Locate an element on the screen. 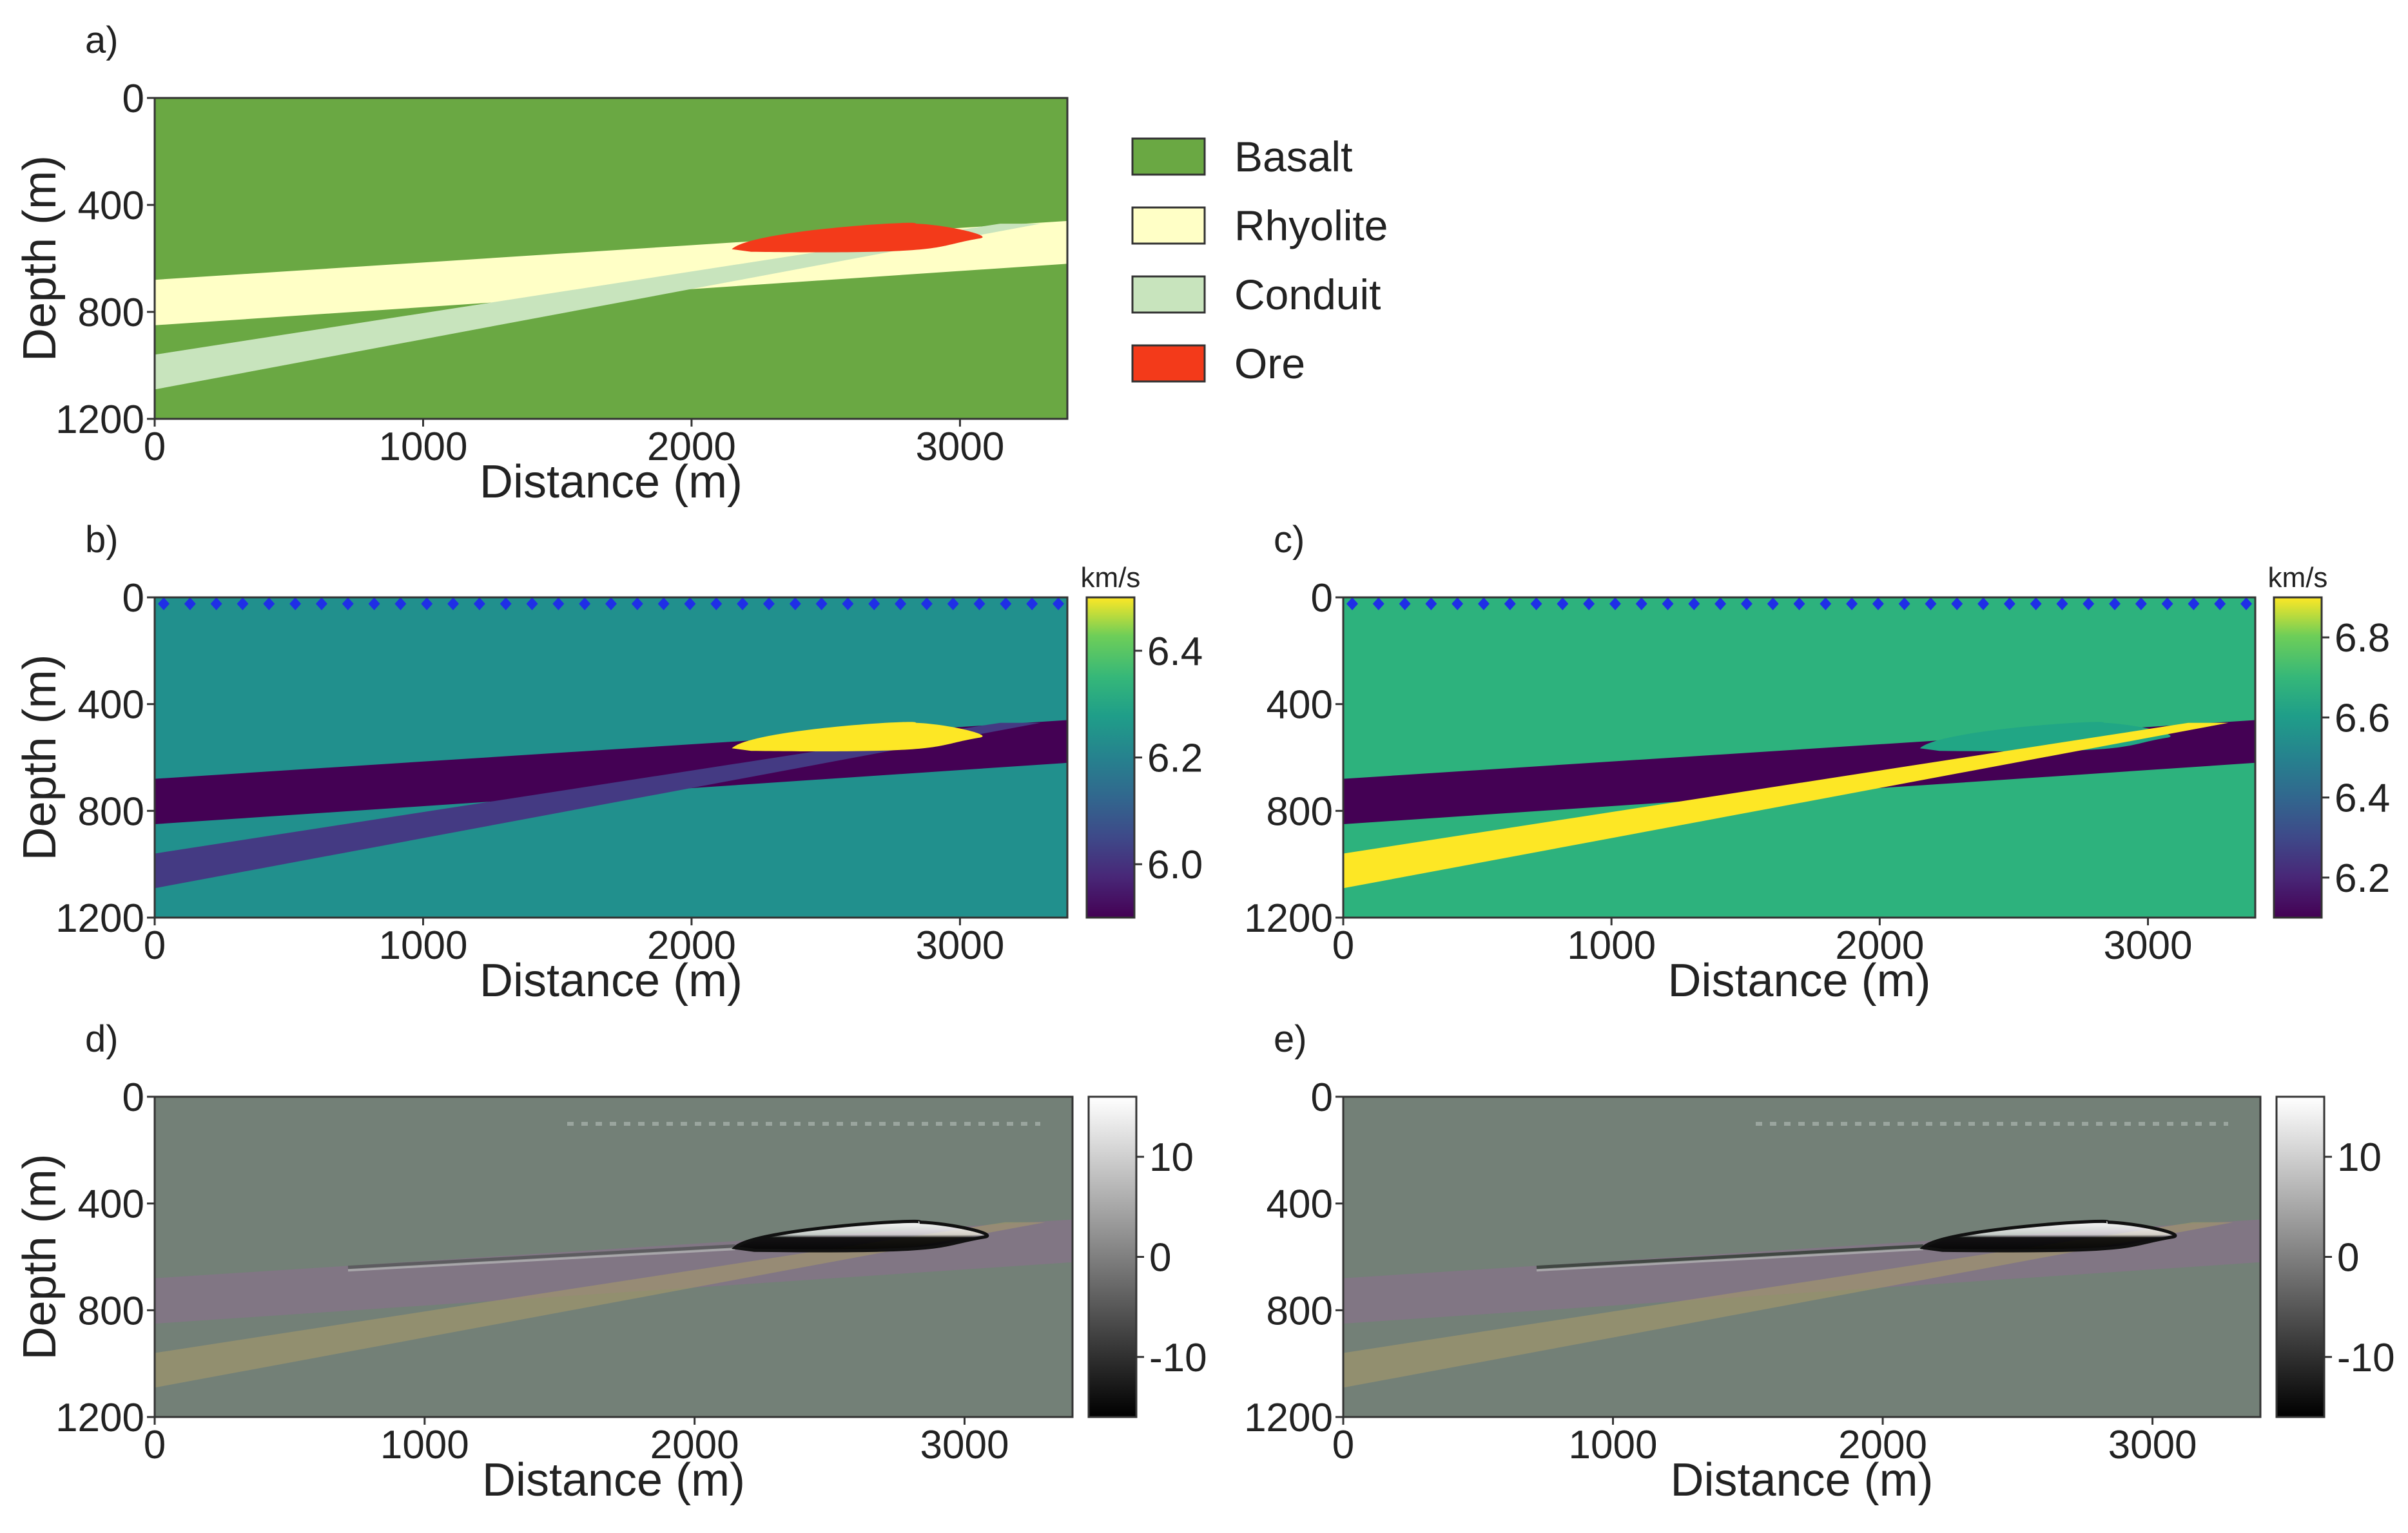  conduit-overlay is located at coordinates (600, 1305).